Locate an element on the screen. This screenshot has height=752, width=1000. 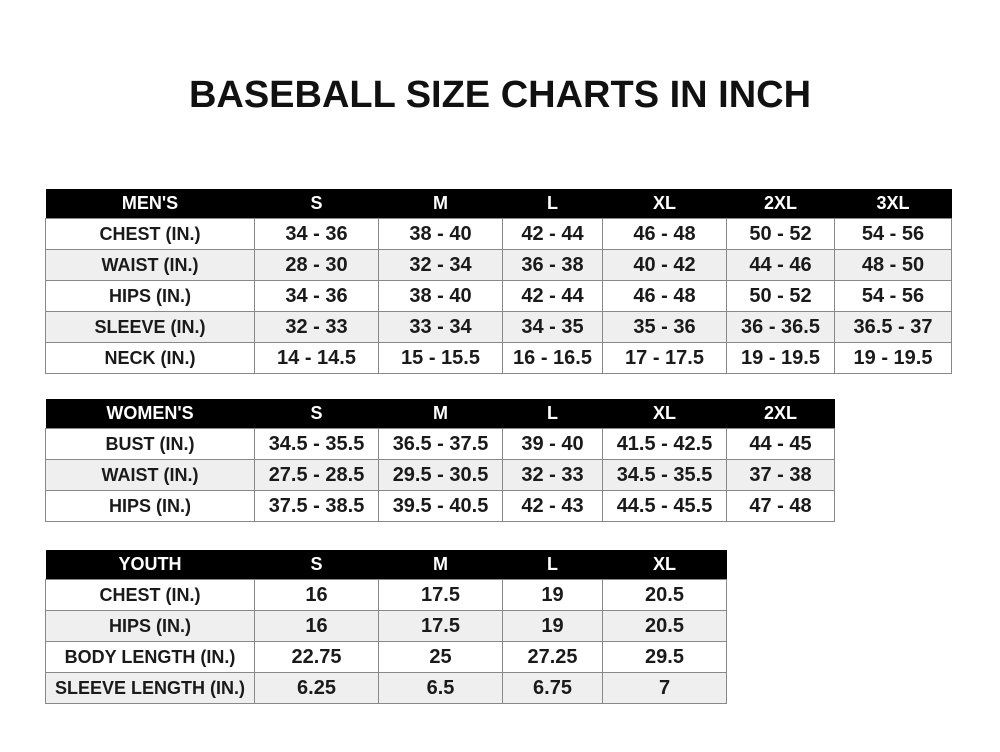
header-row: YOUTH S M L XL is located at coordinates (386, 565).